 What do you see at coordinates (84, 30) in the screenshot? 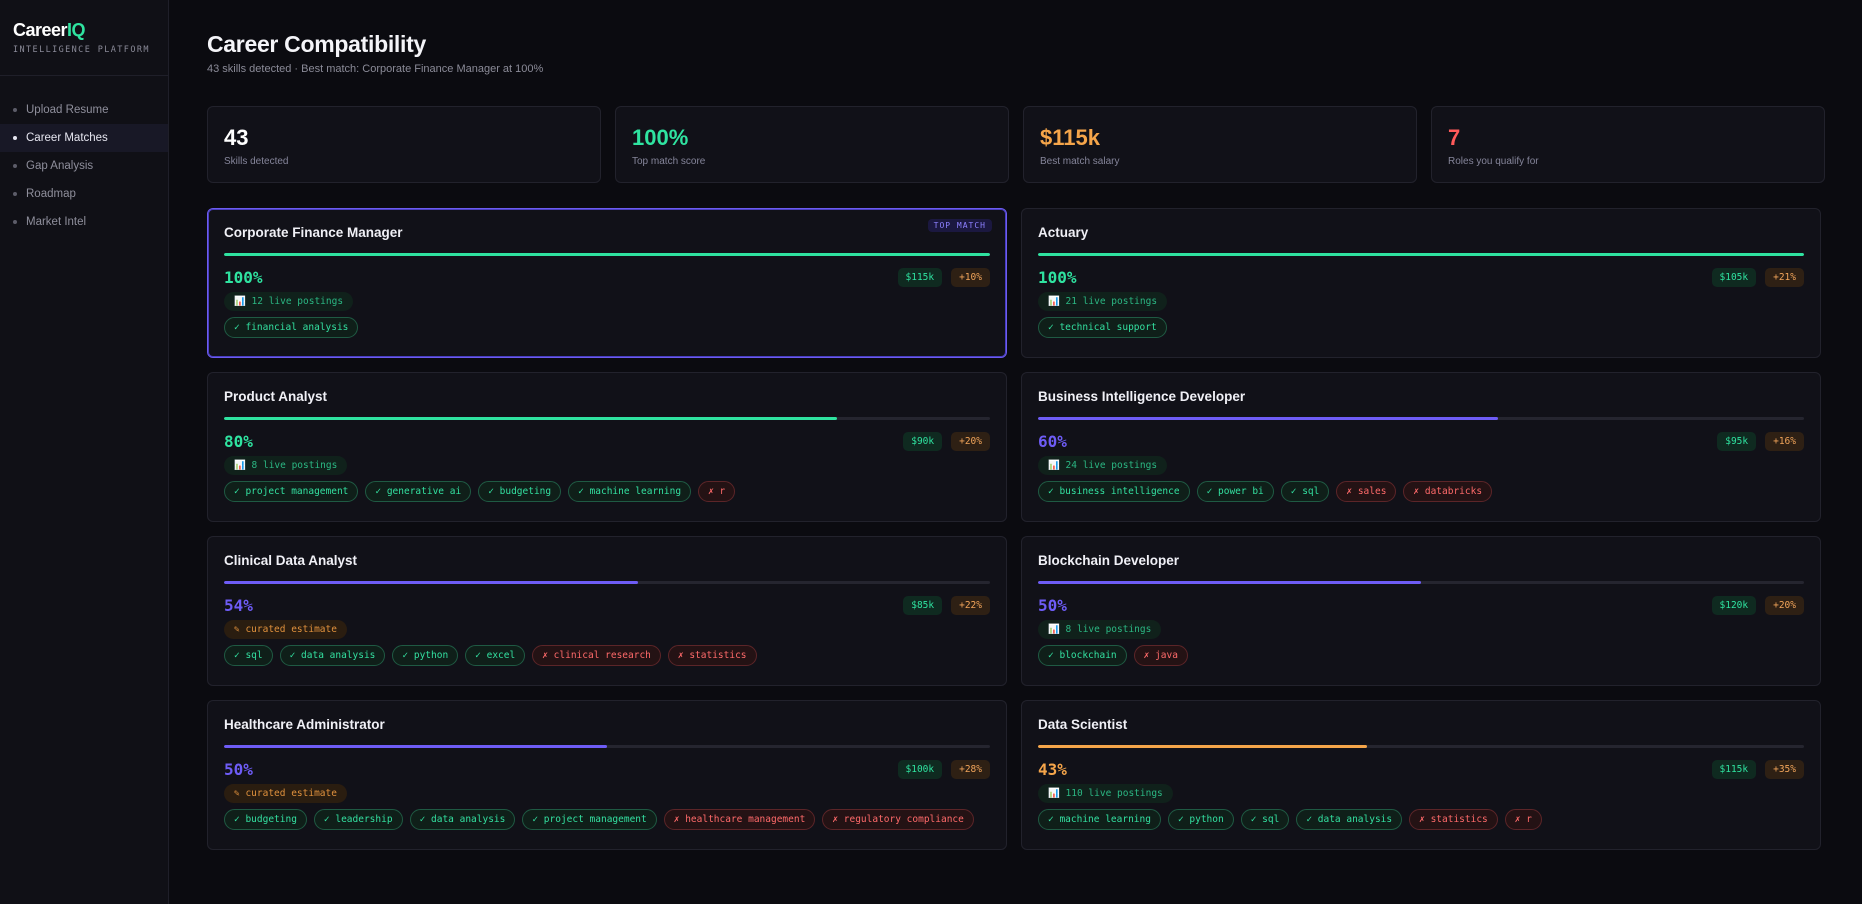
I see `logo: CareerIQ` at bounding box center [84, 30].